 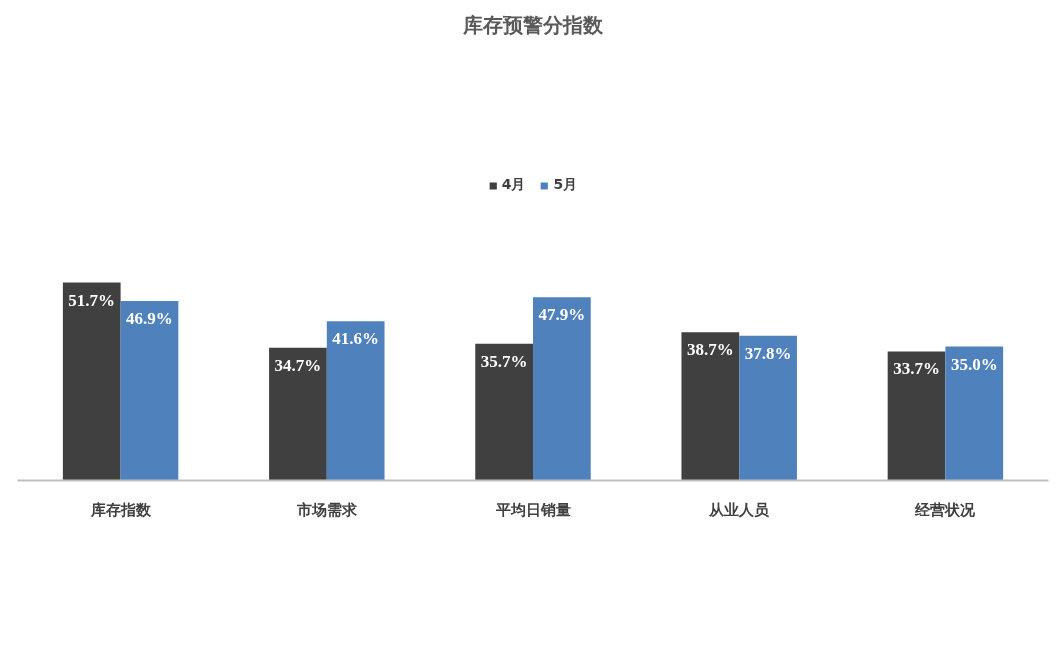 I want to click on data-label: 35.0%, so click(x=974, y=364).